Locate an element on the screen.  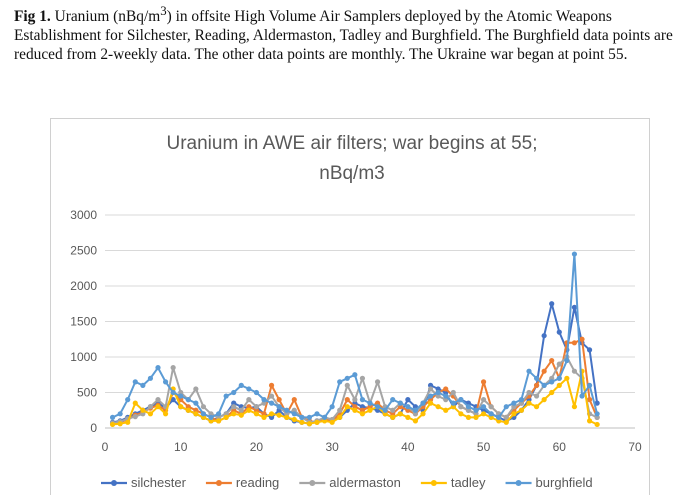
legend-label: burghfield is located at coordinates (564, 482).